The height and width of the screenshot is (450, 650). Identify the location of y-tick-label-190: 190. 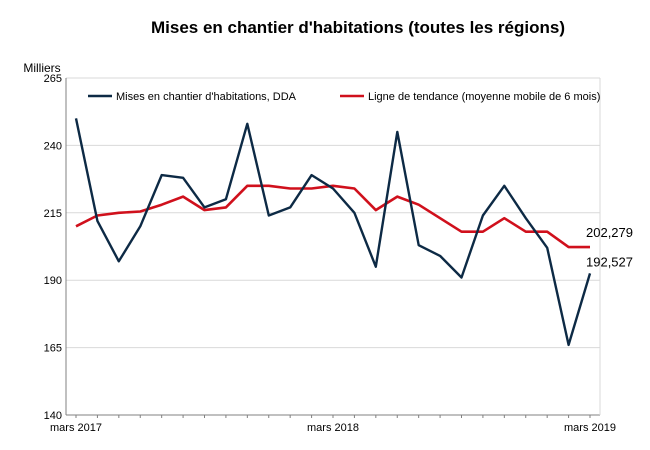
(53, 281).